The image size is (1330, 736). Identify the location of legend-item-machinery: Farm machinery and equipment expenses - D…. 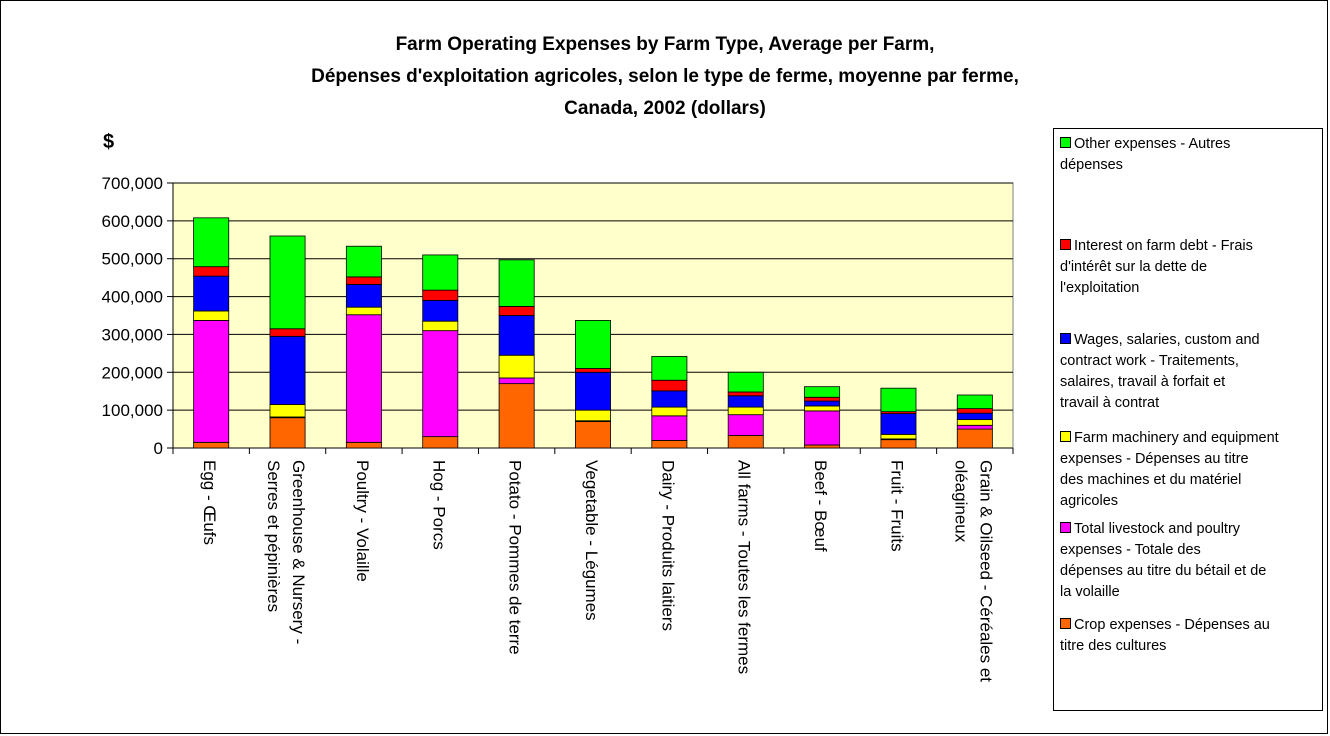
(1190, 470).